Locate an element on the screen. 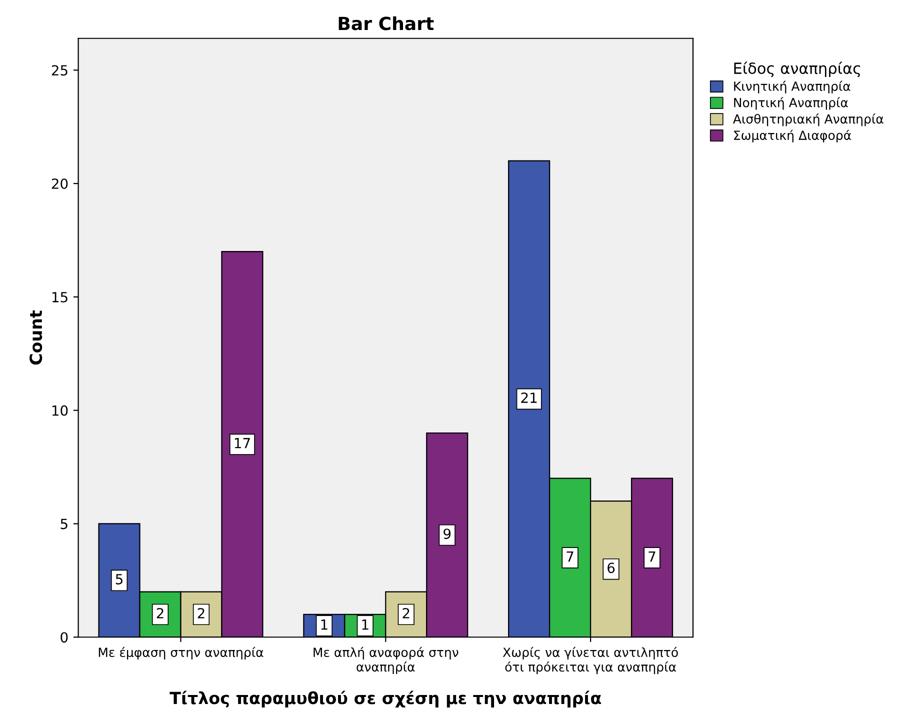  y-axis-title: Count is located at coordinates (36, 337).